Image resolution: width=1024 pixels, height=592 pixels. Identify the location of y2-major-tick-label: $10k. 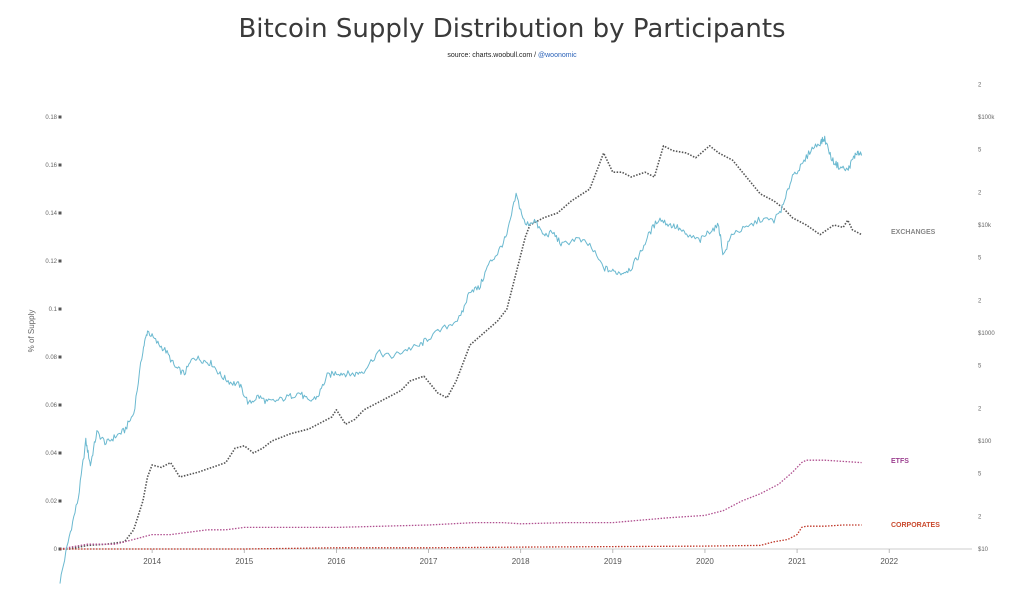
(985, 226).